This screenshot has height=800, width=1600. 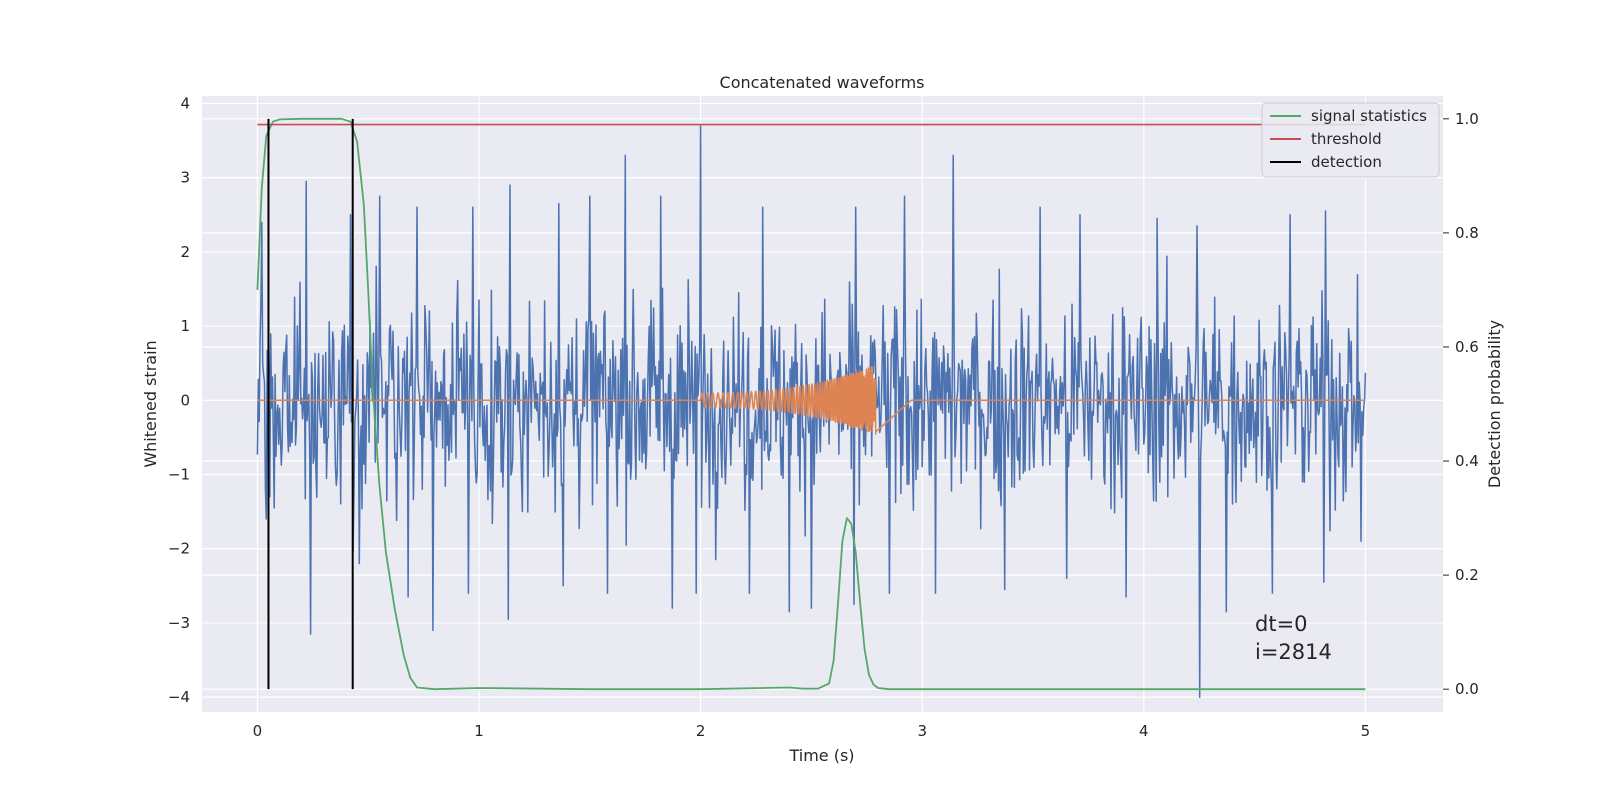 I want to click on legend-label-detection: detection, so click(x=1346, y=162).